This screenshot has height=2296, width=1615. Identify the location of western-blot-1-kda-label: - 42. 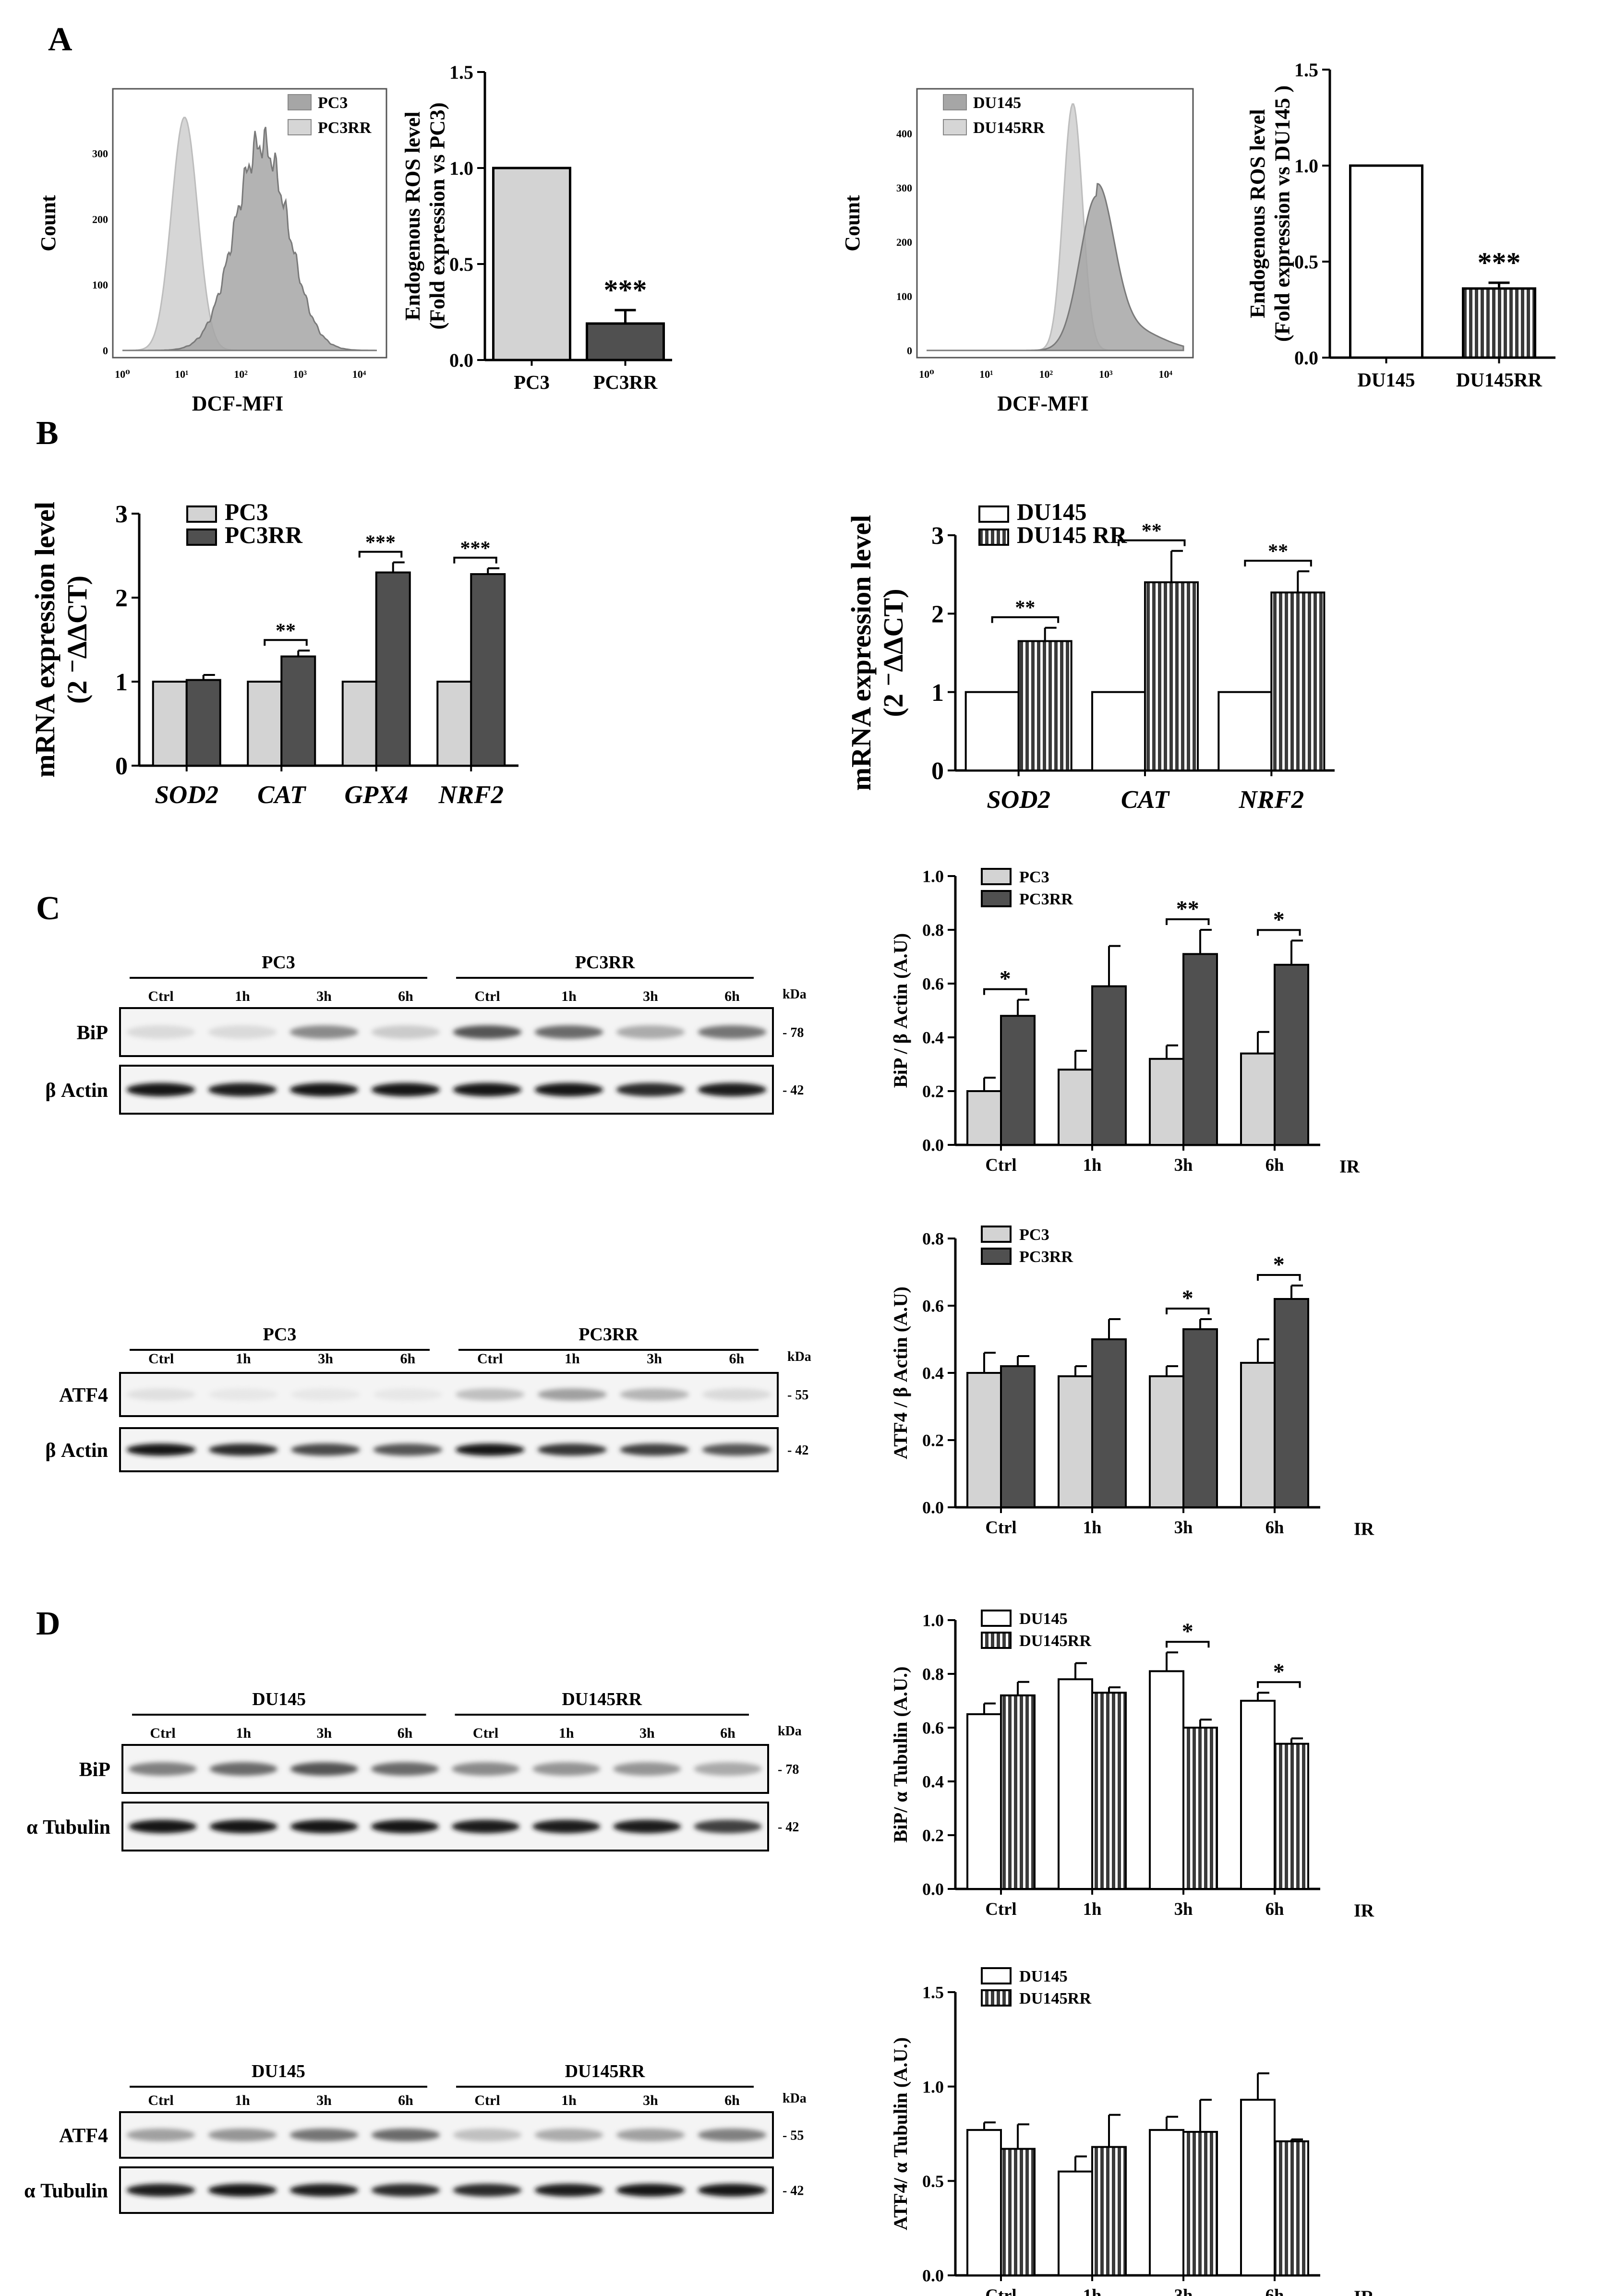
(793, 1090).